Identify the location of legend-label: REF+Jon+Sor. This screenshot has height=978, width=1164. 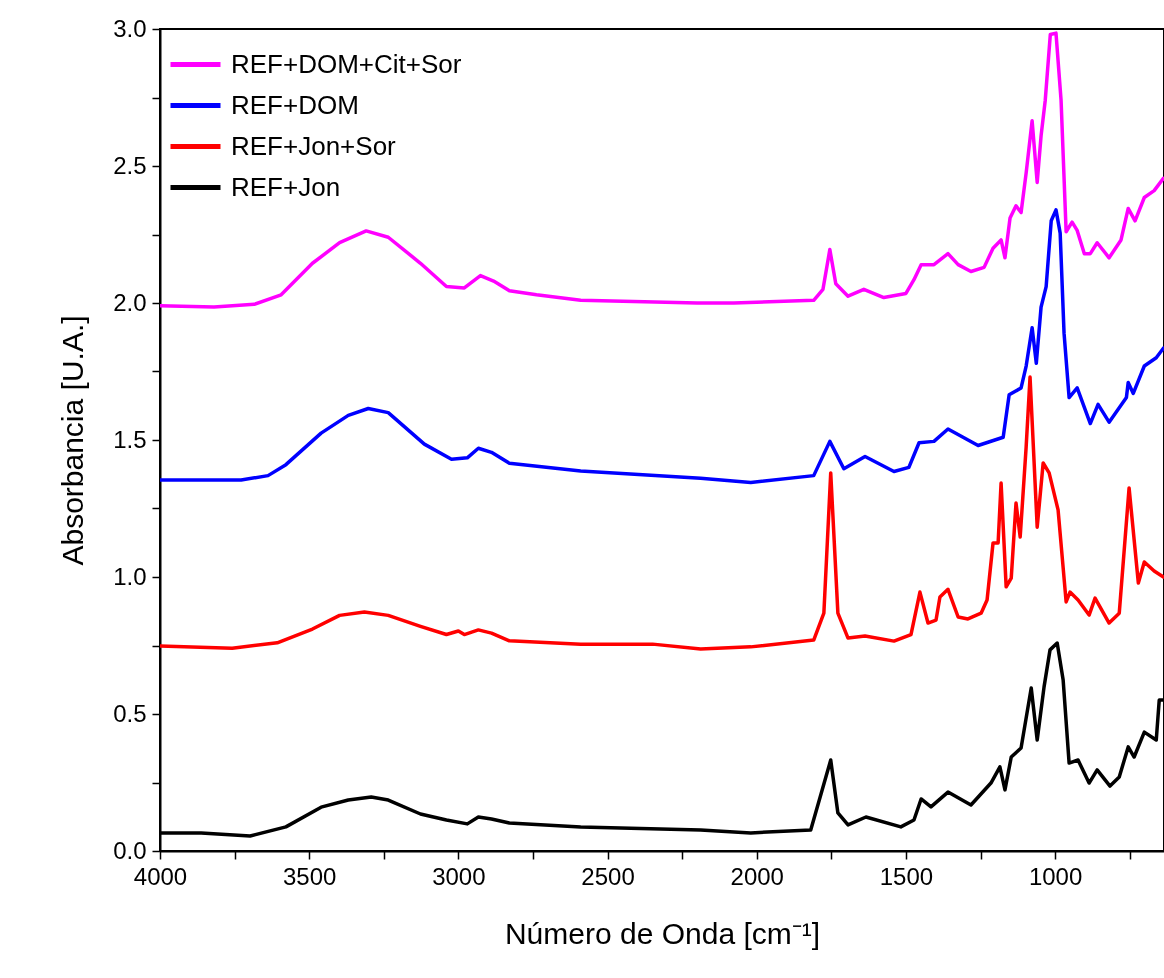
(314, 145).